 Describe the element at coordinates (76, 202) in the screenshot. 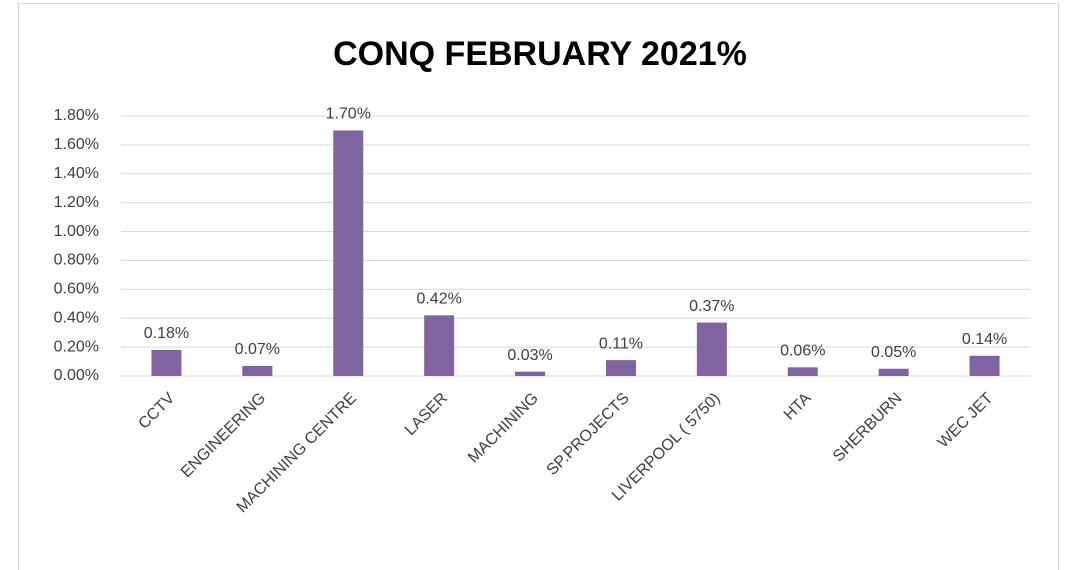

I see `y-tick-label: 1.20%` at that location.